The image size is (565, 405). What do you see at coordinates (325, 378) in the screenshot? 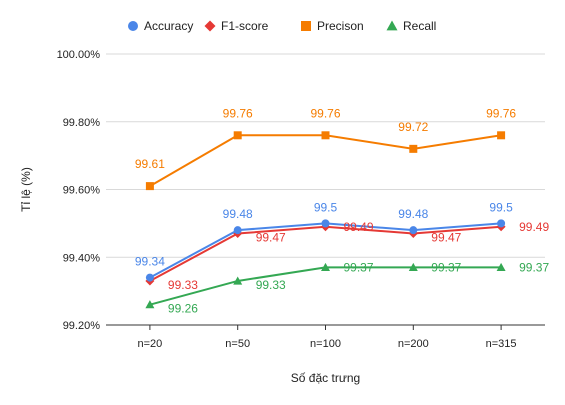
I see `x-axis-title: Số đặc trưng` at bounding box center [325, 378].